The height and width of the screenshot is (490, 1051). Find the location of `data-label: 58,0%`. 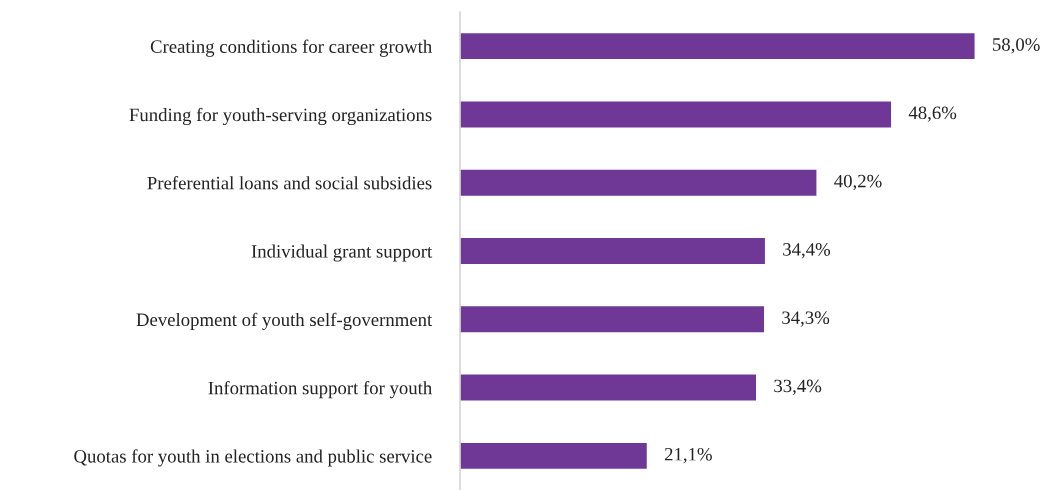

data-label: 58,0% is located at coordinates (1016, 46).